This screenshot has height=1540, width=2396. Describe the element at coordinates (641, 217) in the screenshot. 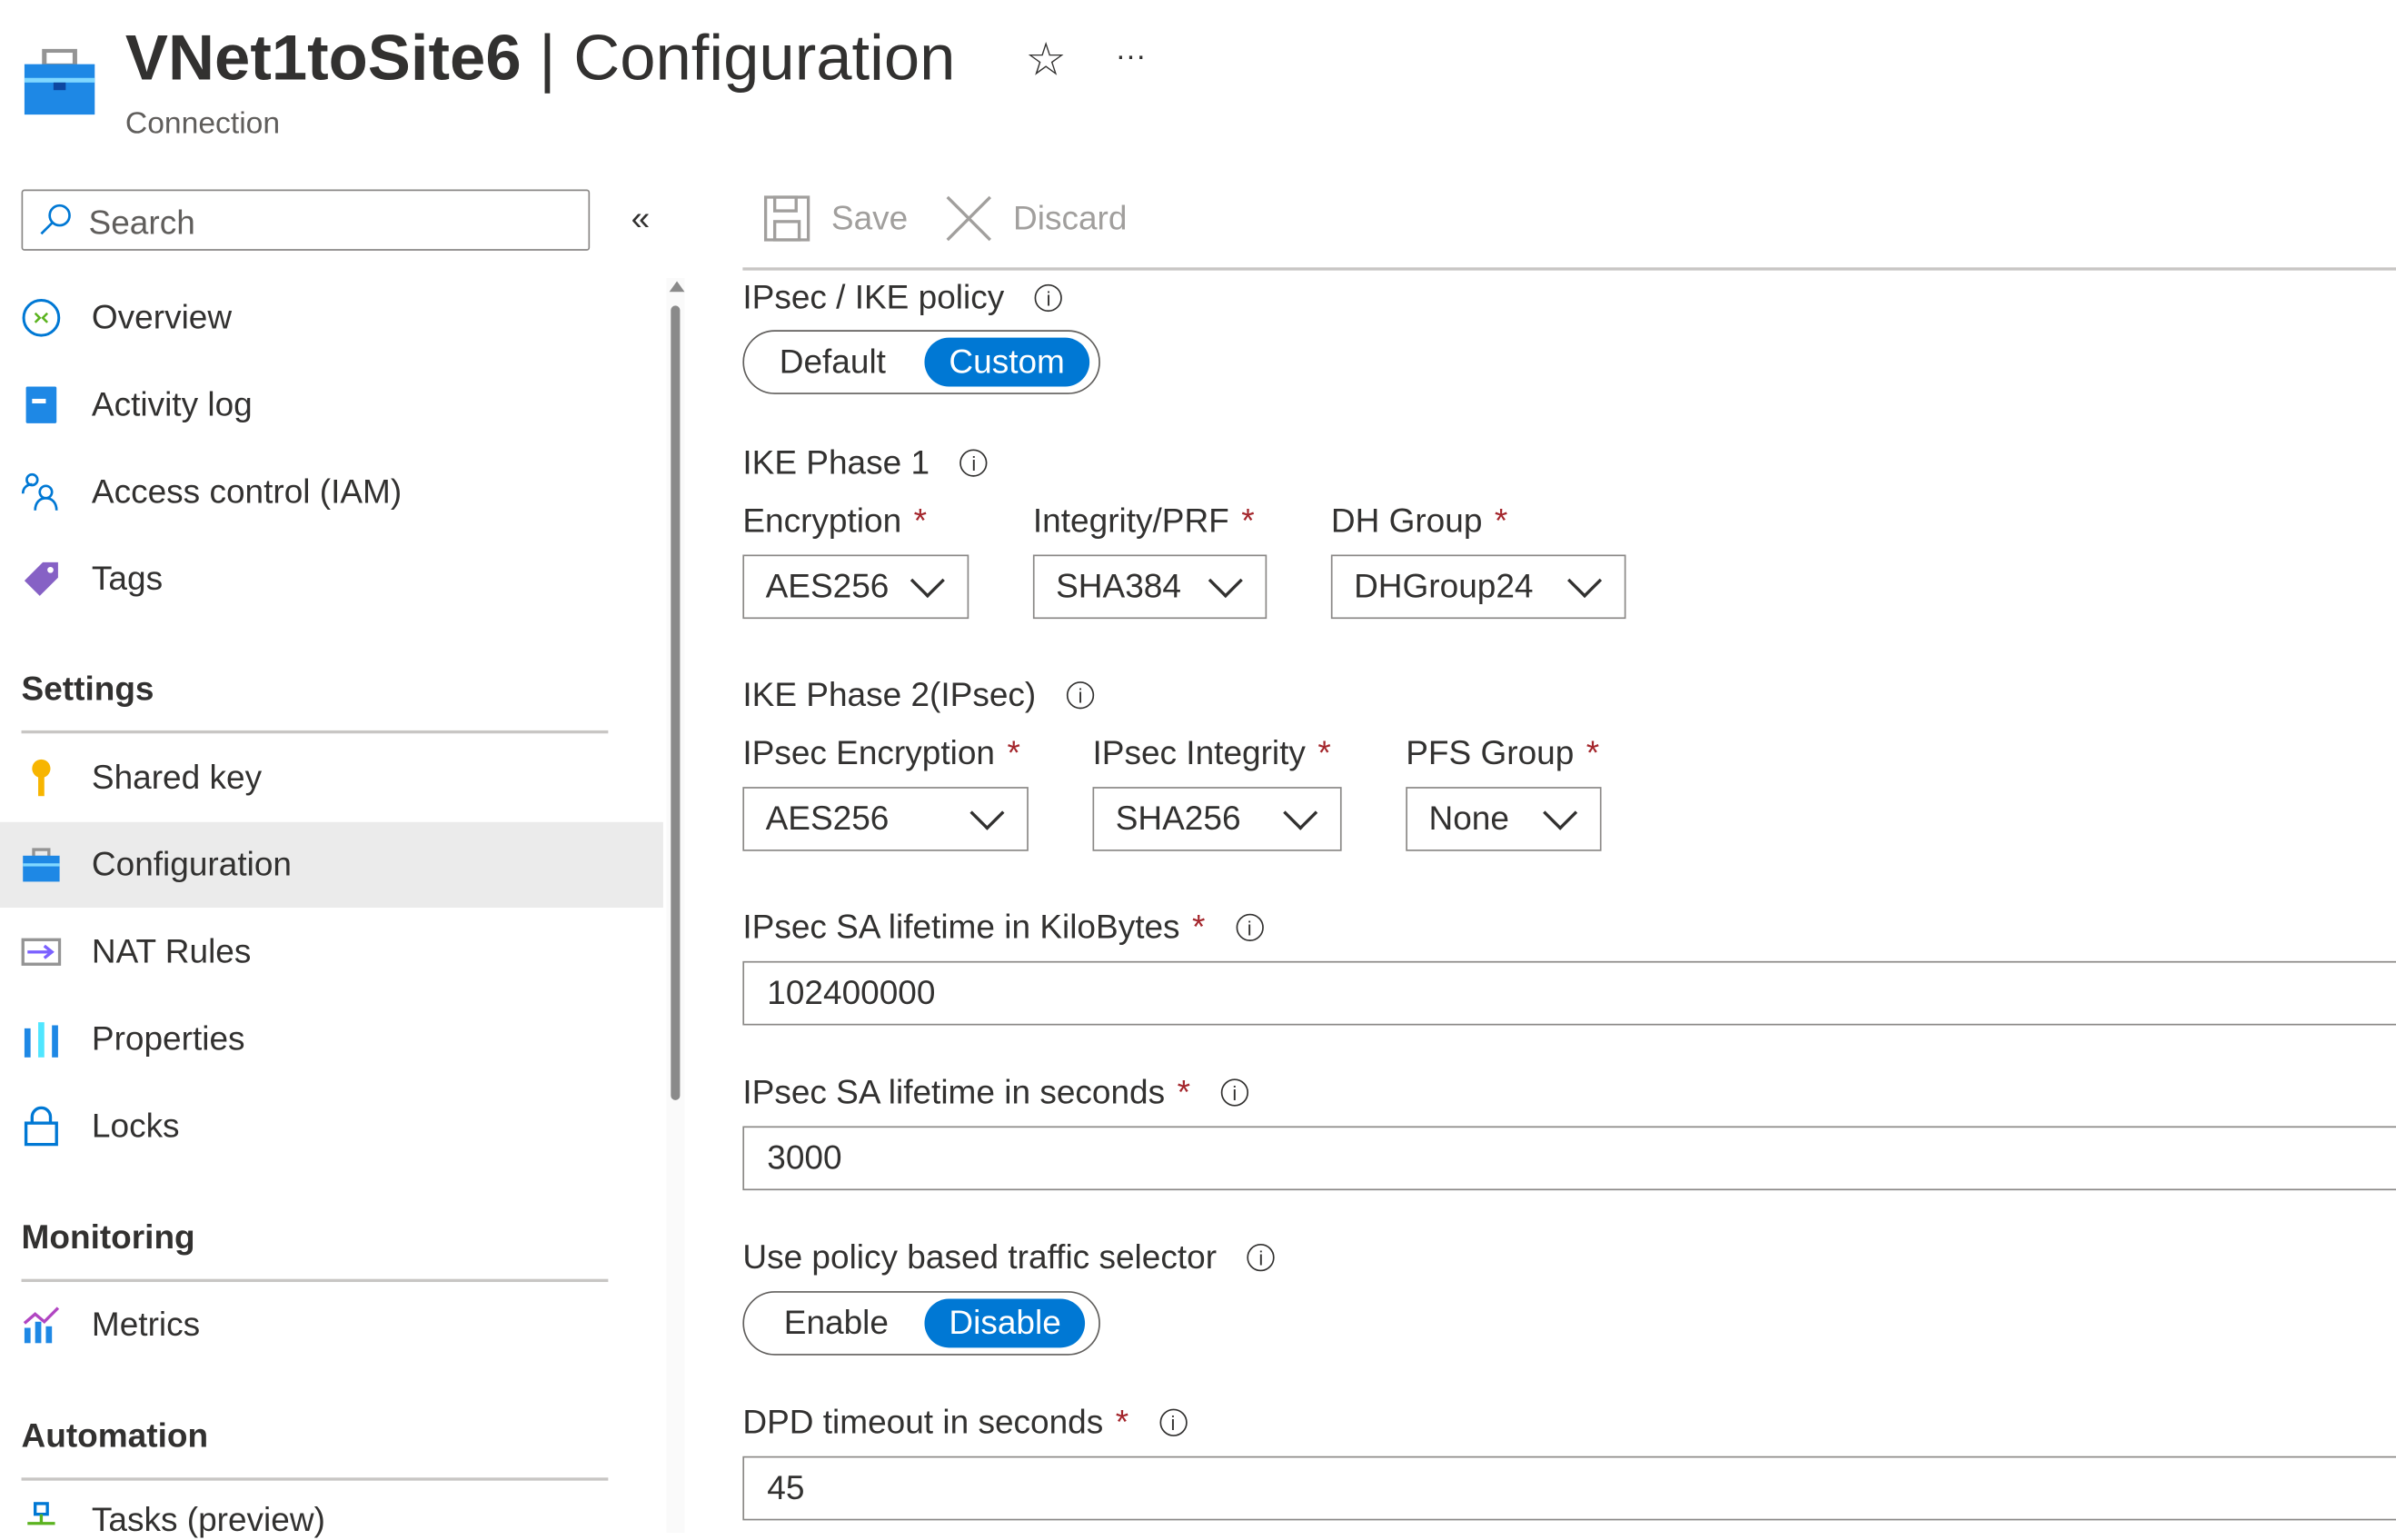

I see `collapse-sidebar-button: «` at that location.